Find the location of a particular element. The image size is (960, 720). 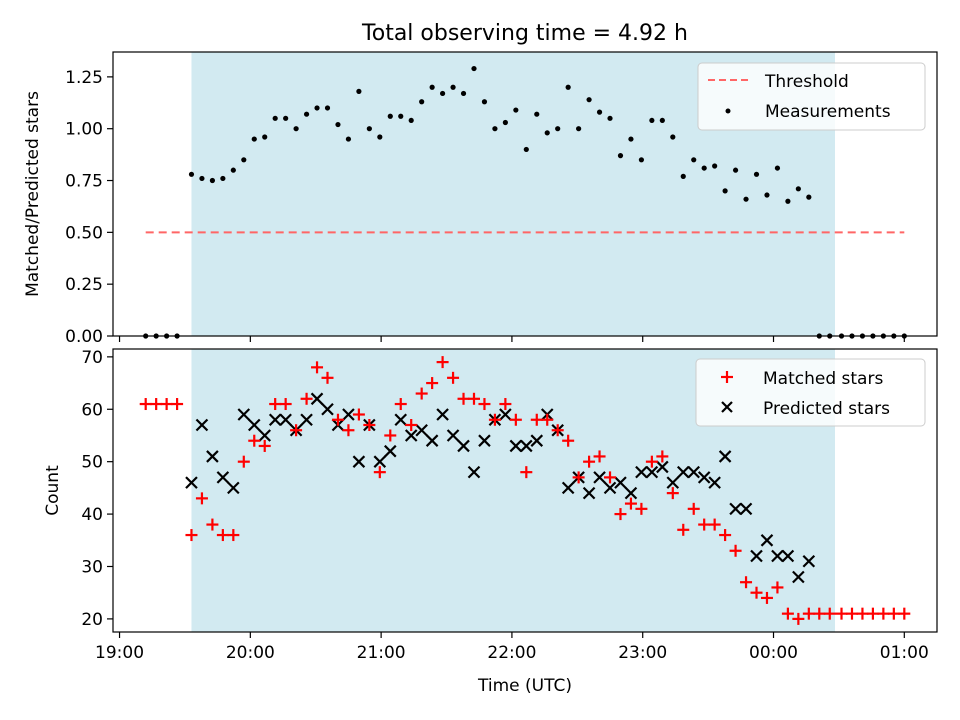

y-tick-label: 20 is located at coordinates (92, 620).